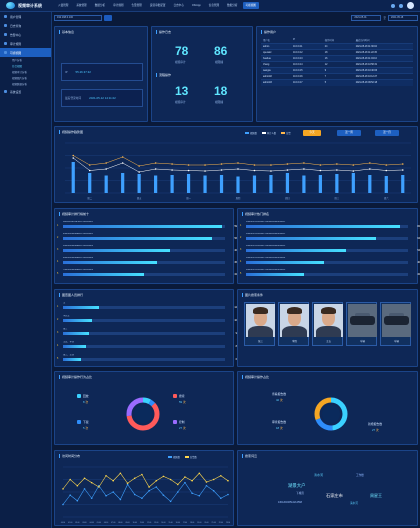  I want to click on rank-row: 1 3000000702BJH1P-0000000000000001 82, so click(330, 224).